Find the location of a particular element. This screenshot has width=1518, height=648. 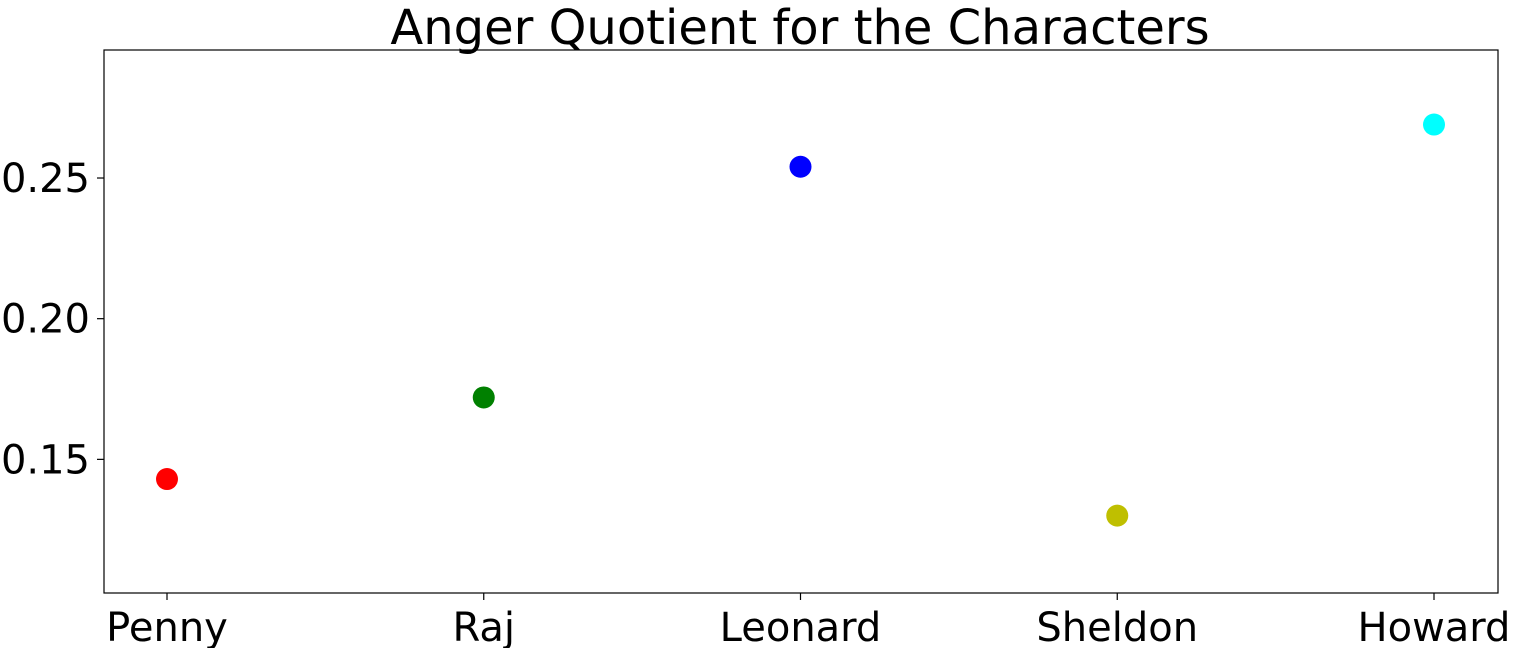

y-axis: 0.15 0.20 0.25 is located at coordinates (52, 319).